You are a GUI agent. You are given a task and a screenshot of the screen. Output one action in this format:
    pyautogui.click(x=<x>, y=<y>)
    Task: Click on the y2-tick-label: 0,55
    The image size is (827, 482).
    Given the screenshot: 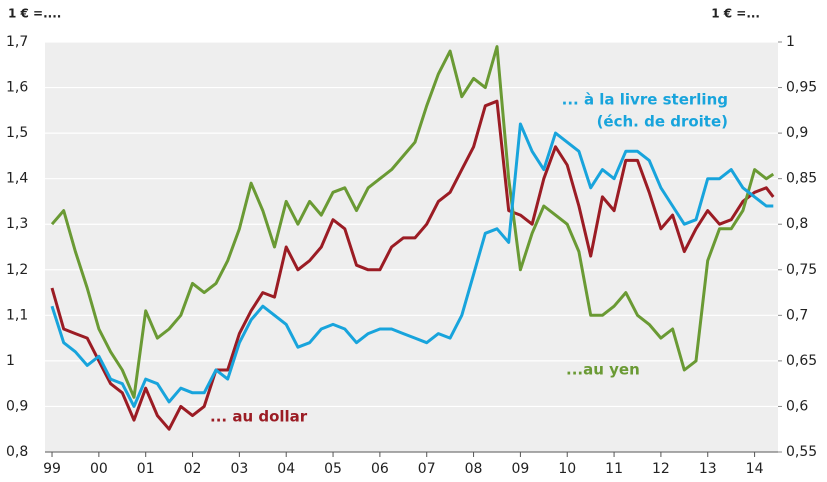 What is the action you would take?
    pyautogui.click(x=801, y=452)
    